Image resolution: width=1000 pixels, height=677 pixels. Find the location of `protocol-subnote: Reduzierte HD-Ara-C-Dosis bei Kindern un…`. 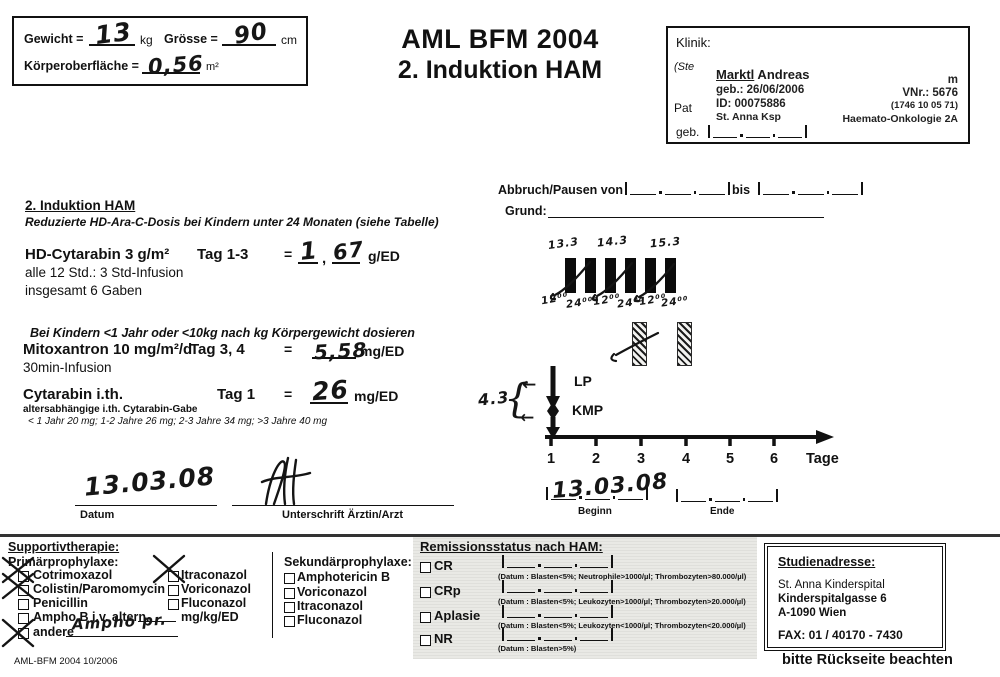

protocol-subnote: Reduzierte HD-Ara-C-Dosis bei Kindern un… is located at coordinates (232, 222).